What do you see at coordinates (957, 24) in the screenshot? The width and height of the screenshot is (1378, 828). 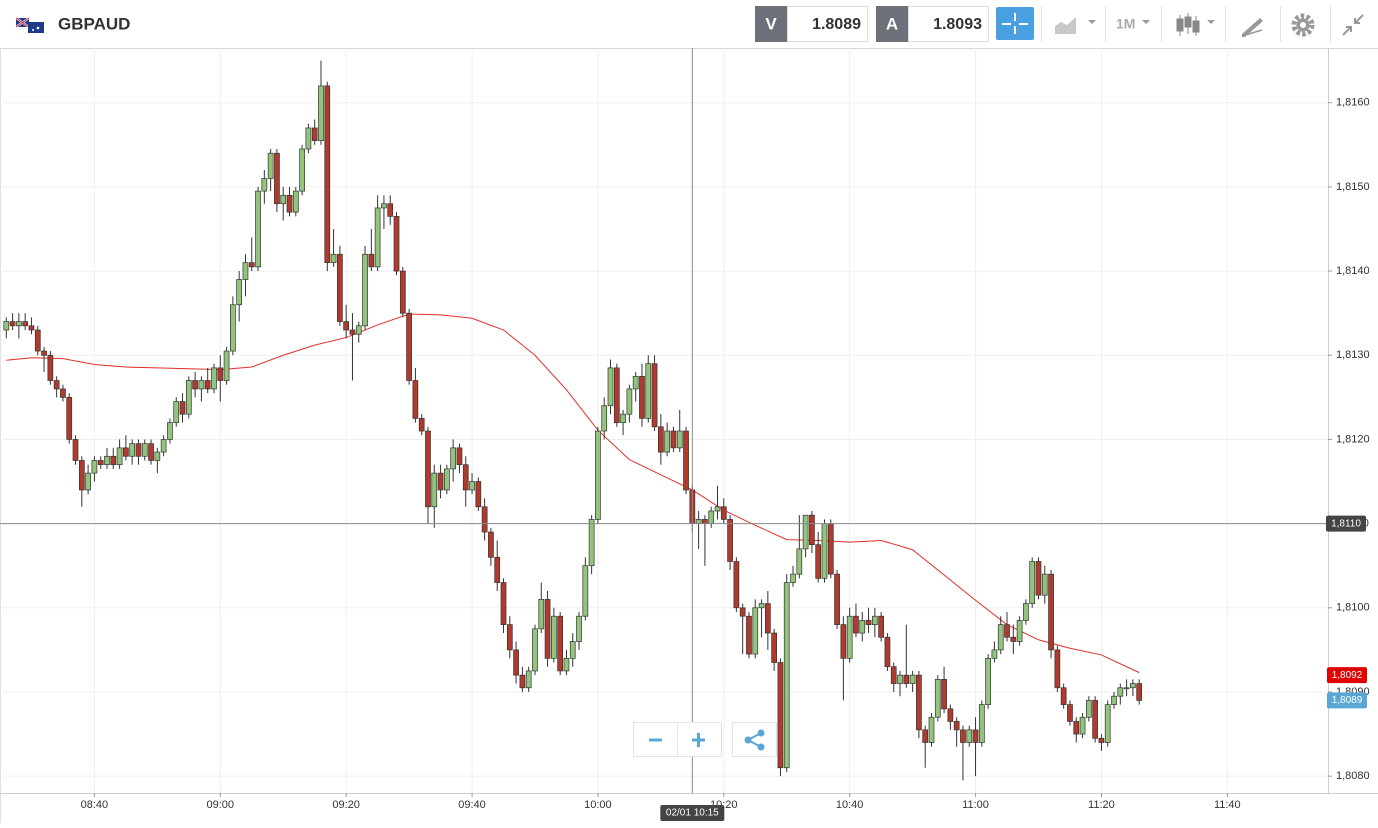 I see `buy-price: 1.8093` at bounding box center [957, 24].